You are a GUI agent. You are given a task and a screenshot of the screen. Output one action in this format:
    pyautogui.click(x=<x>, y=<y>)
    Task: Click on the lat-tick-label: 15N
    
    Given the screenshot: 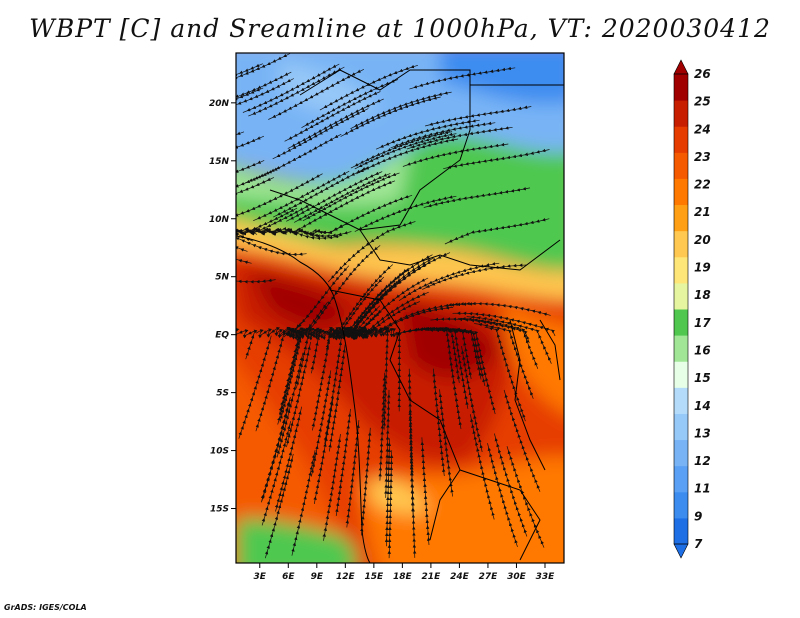 What is the action you would take?
    pyautogui.click(x=219, y=162)
    